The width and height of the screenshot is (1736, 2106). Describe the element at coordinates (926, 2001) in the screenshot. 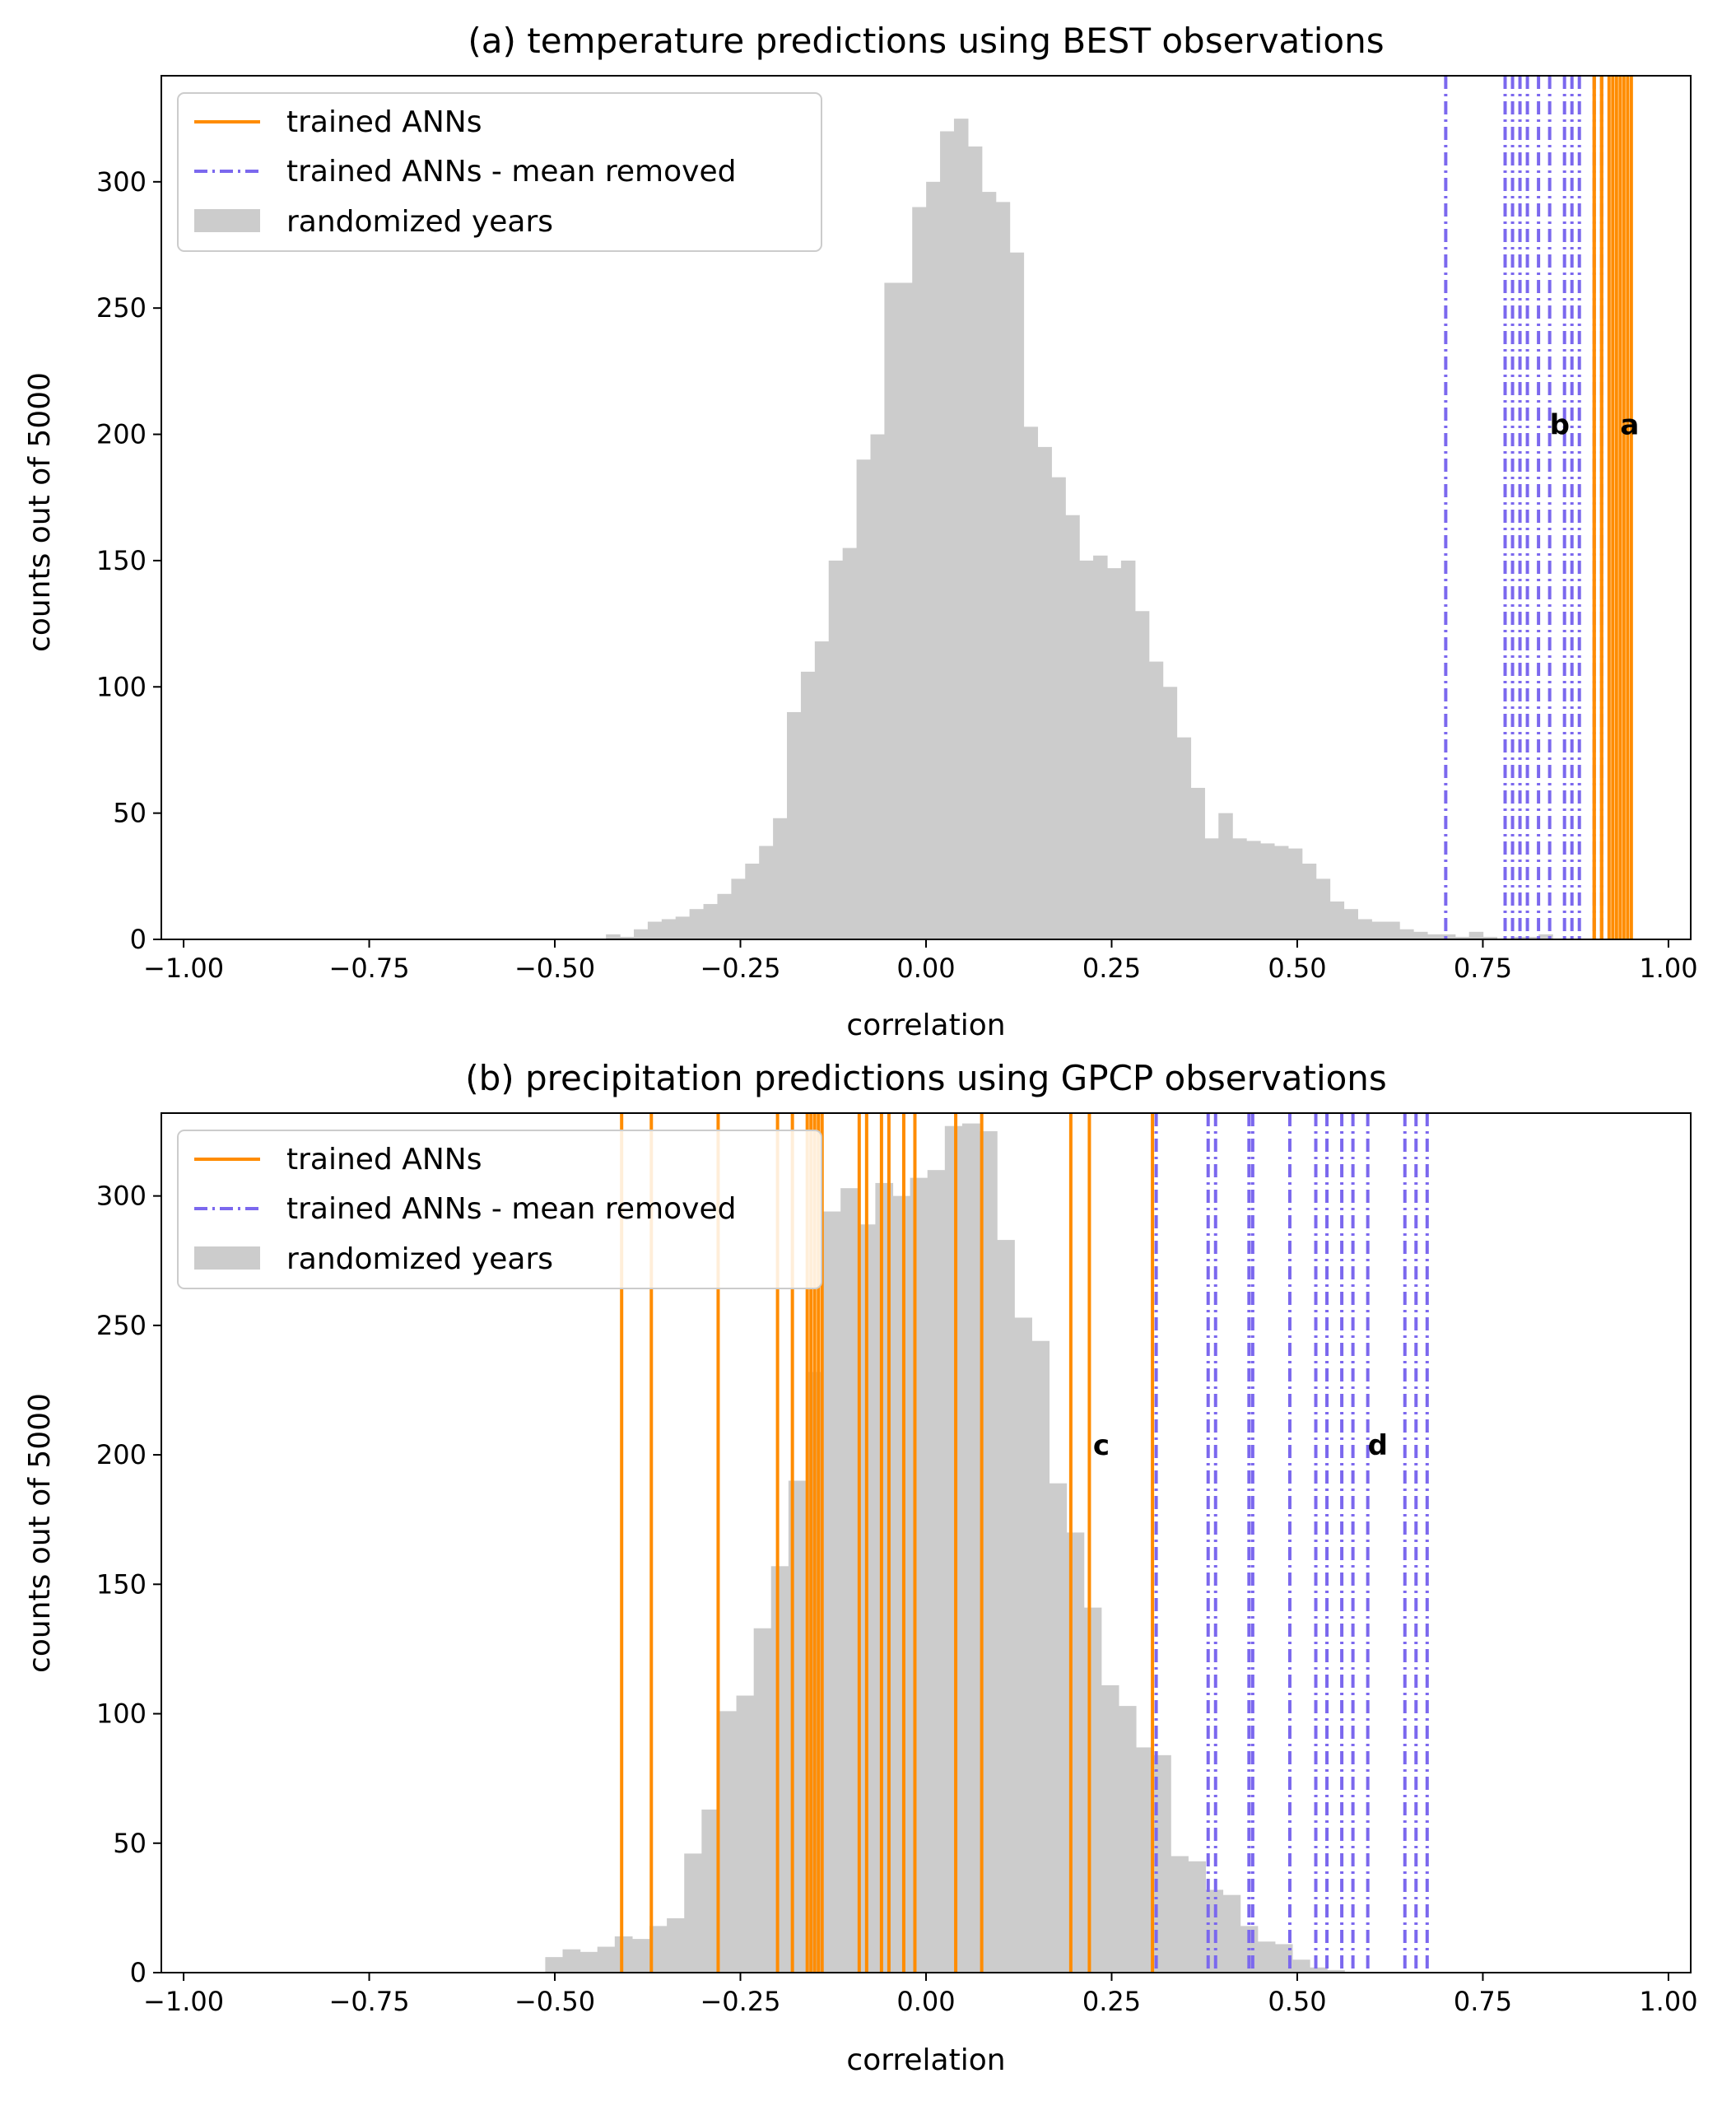

I see `x-tick-label: 0.00` at that location.